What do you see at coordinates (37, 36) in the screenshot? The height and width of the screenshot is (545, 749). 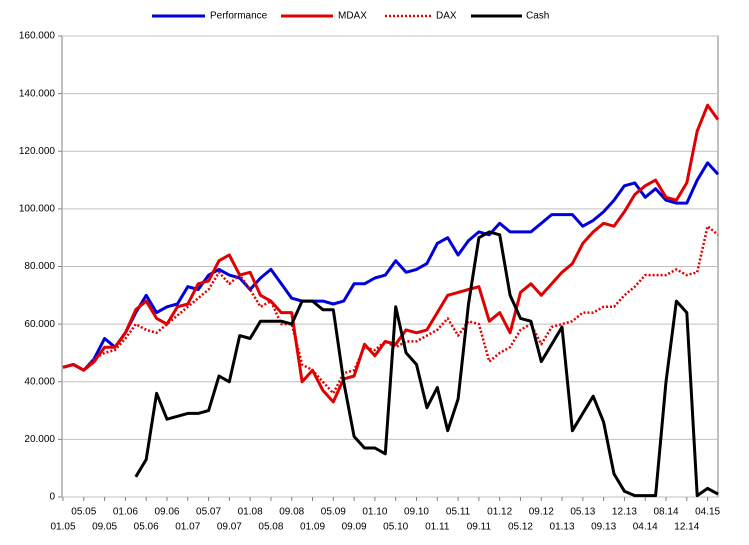 I see `y-tick-label: 160.000` at bounding box center [37, 36].